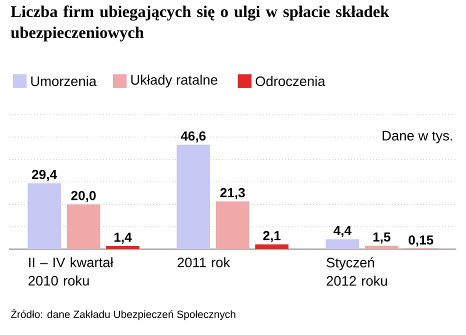  Describe the element at coordinates (123, 314) in the screenshot. I see `text: Źródło: dane Zakładu Ubezpieczeń Społecznych` at that location.